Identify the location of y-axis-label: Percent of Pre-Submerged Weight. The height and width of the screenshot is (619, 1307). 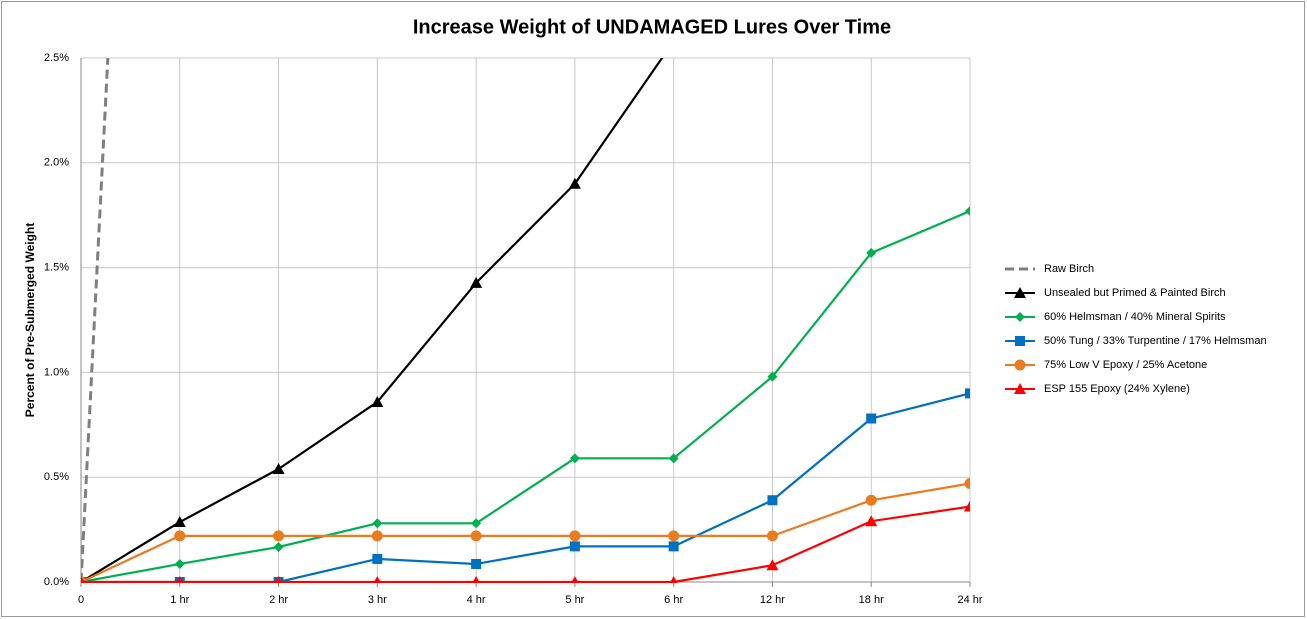
(30, 320).